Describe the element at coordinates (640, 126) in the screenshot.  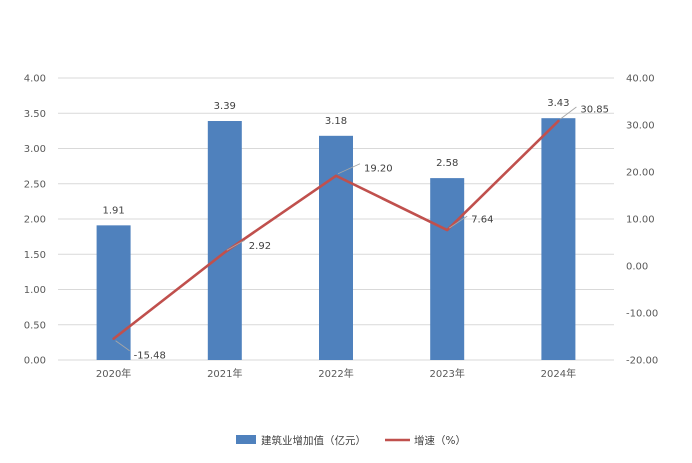
I see `right-axis-tick-label: 30.00` at that location.